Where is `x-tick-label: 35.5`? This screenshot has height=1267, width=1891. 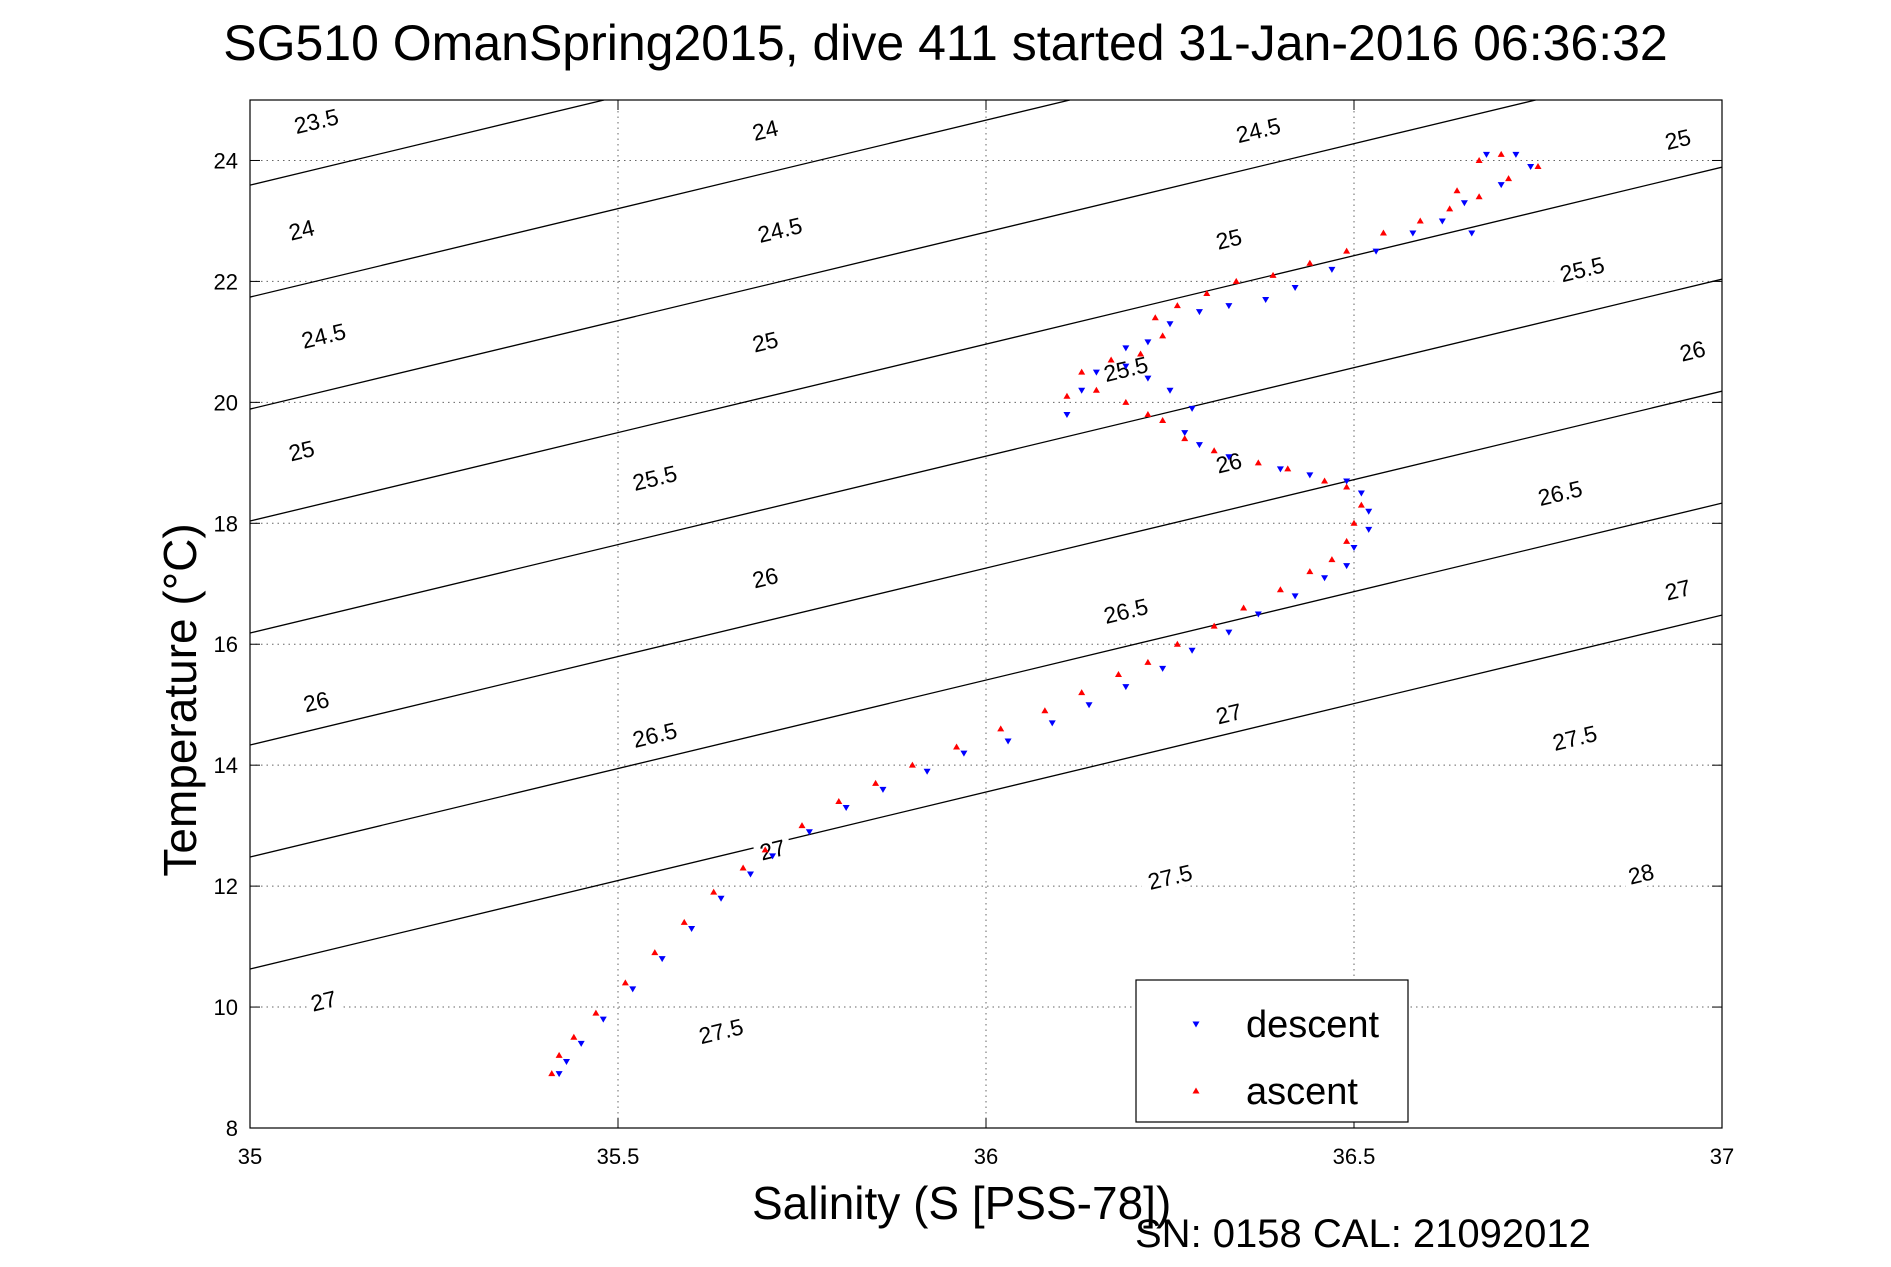
x-tick-label: 35.5 is located at coordinates (618, 1156).